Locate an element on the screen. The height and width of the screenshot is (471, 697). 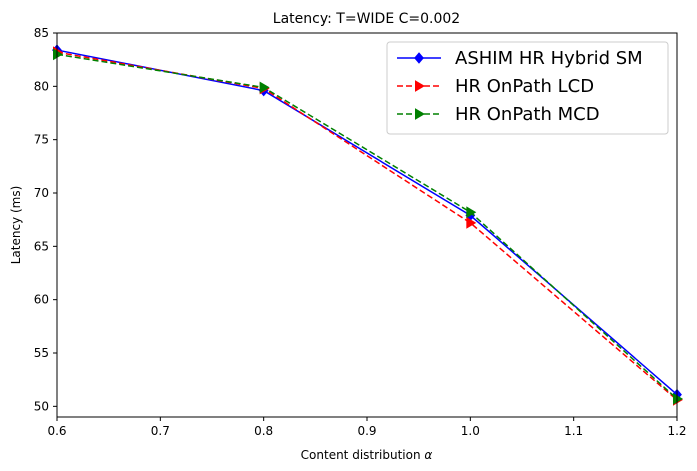
y-axis-title: Latency (ms) is located at coordinates (16, 225).